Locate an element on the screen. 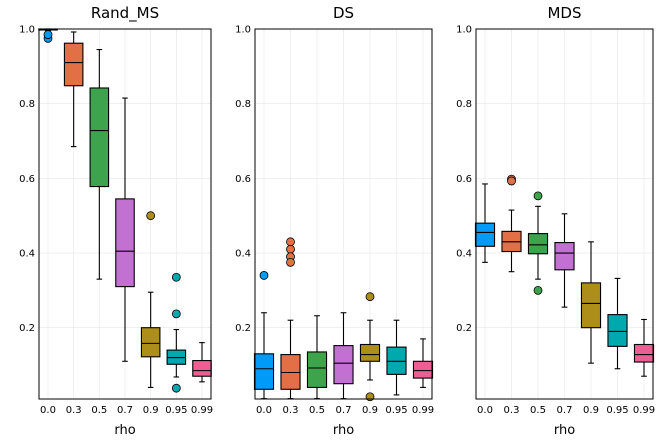 Image resolution: width=664 pixels, height=443 pixels. chart-title: MDS is located at coordinates (564, 13).